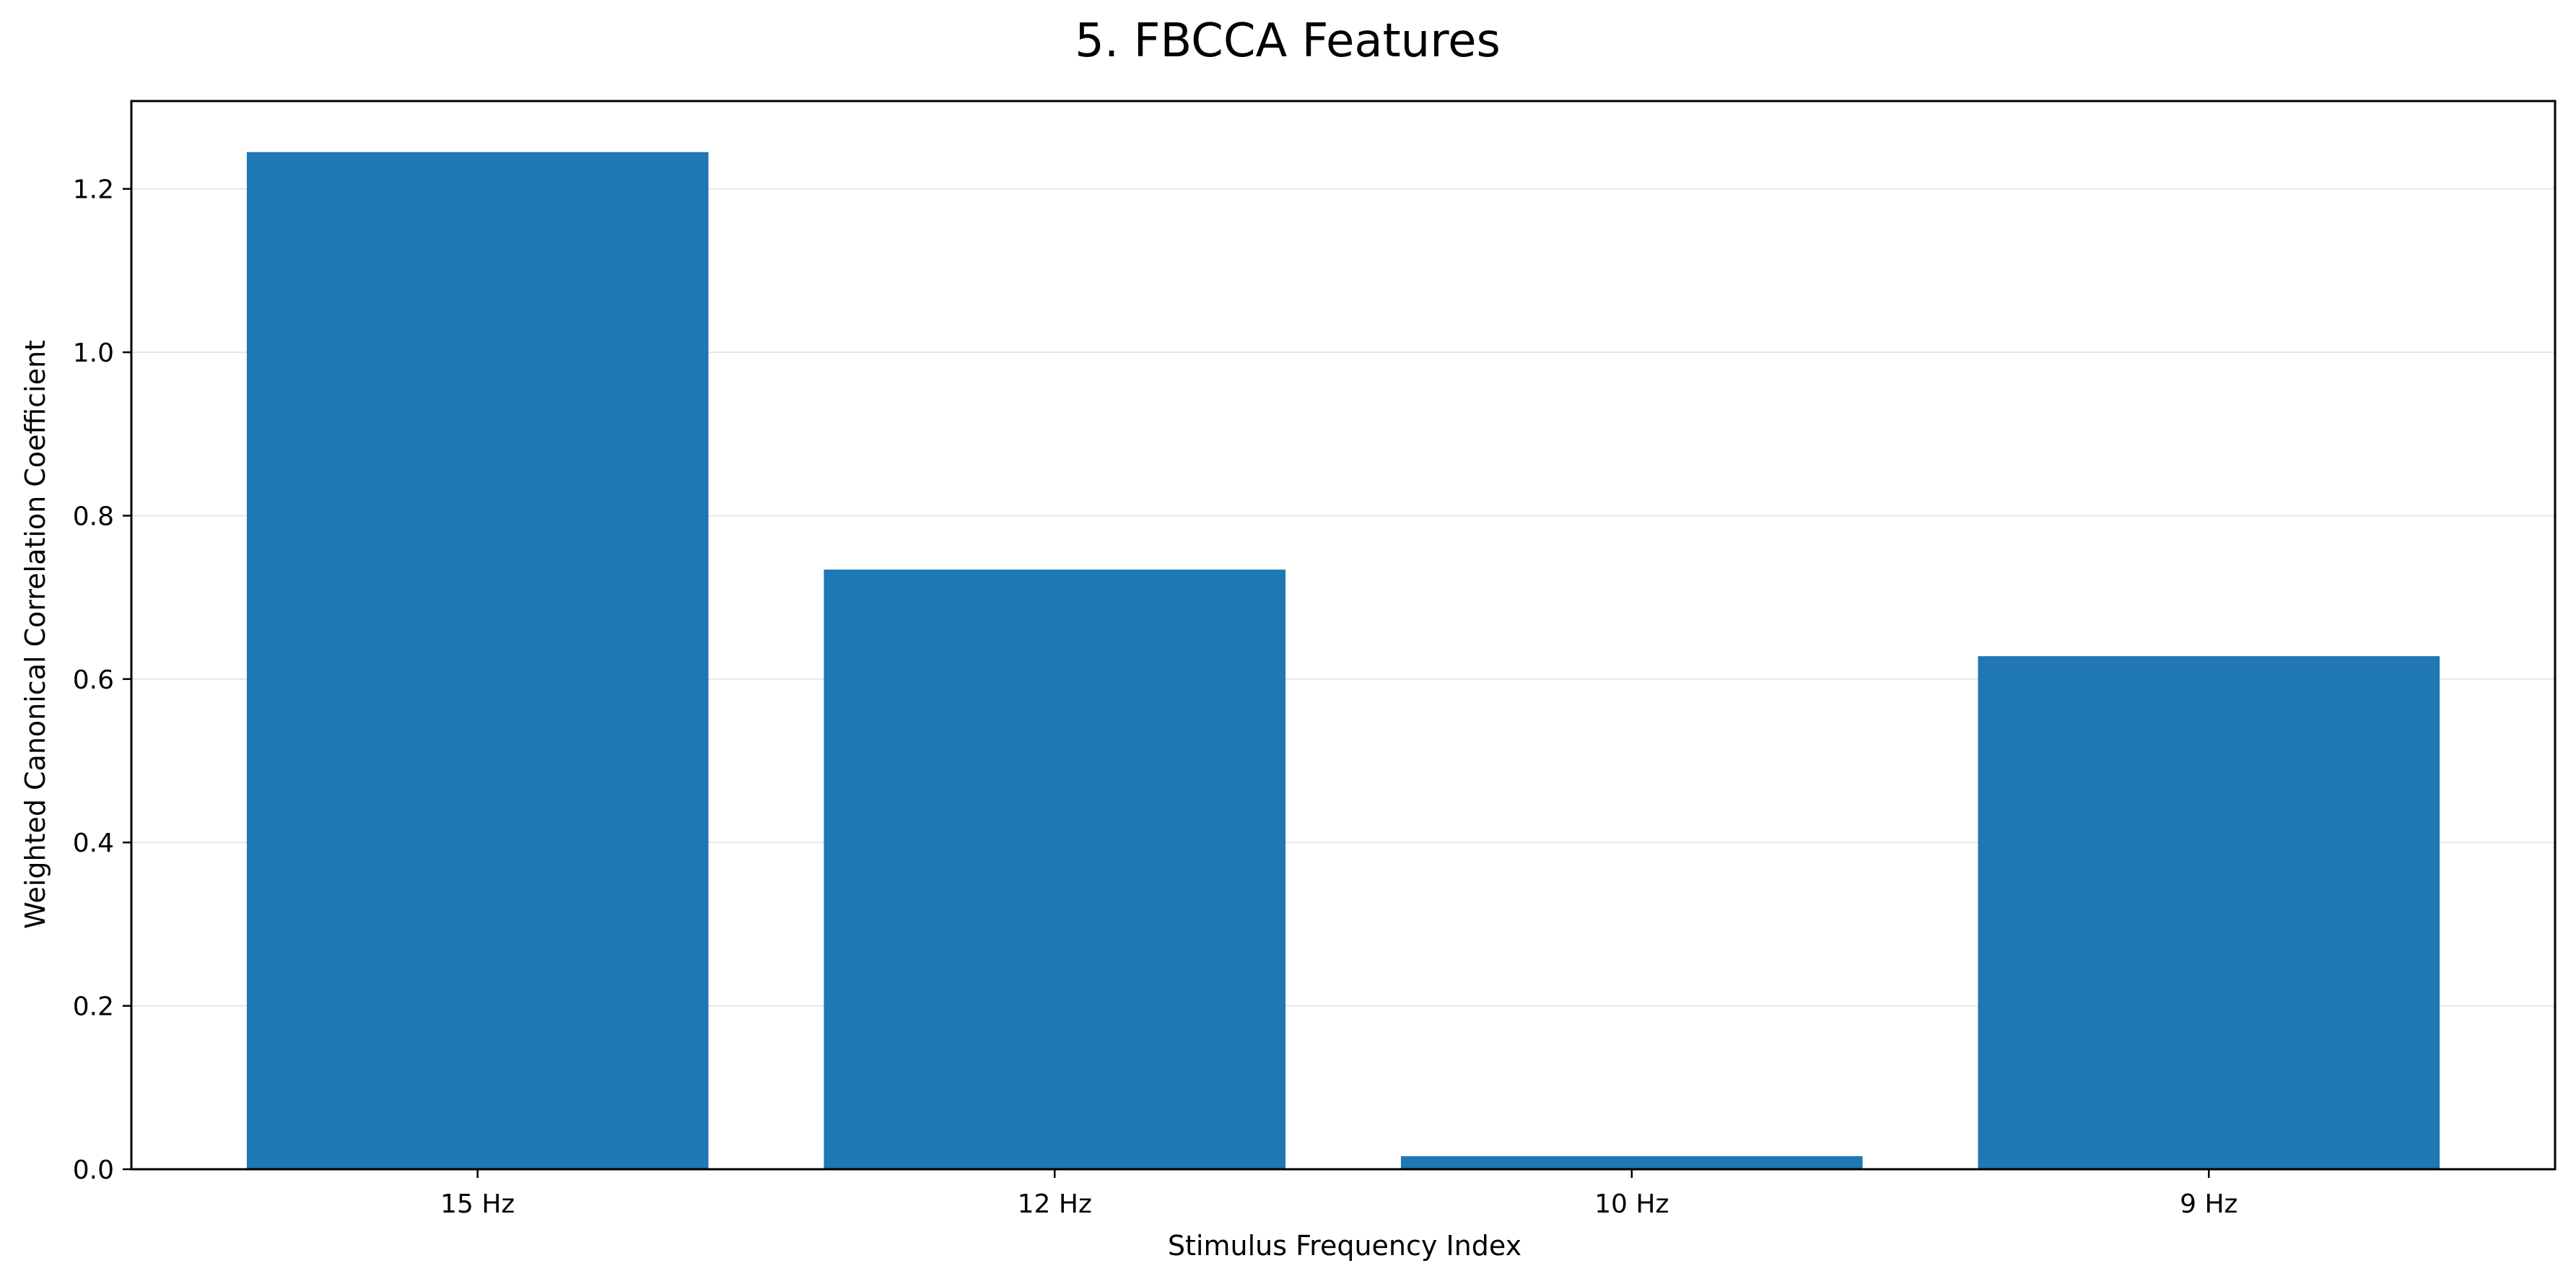 The width and height of the screenshot is (2576, 1284). I want to click on chart-title: 5. FBCCA Features, so click(1288, 41).